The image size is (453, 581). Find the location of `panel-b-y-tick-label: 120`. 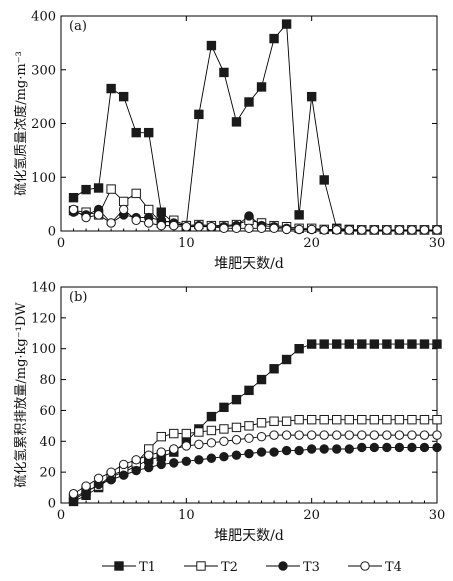

panel-b-y-tick-label: 120 is located at coordinates (43, 318).